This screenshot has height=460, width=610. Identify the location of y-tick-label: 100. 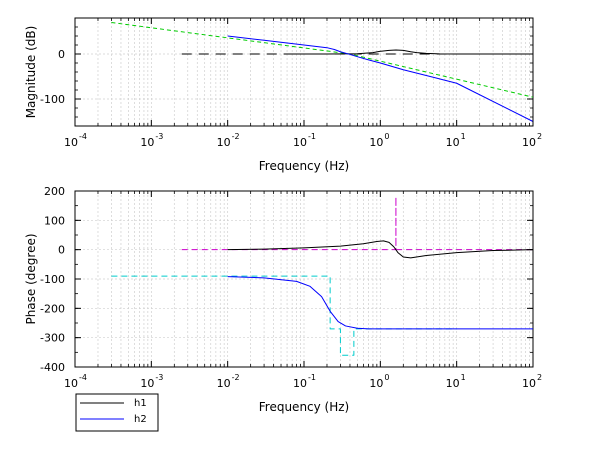
(54, 220).